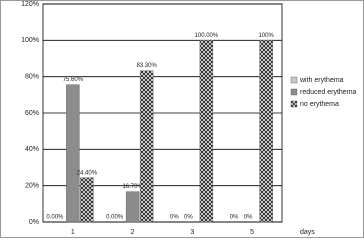 This screenshot has width=364, height=240. I want to click on x-axis-label: days, so click(307, 232).